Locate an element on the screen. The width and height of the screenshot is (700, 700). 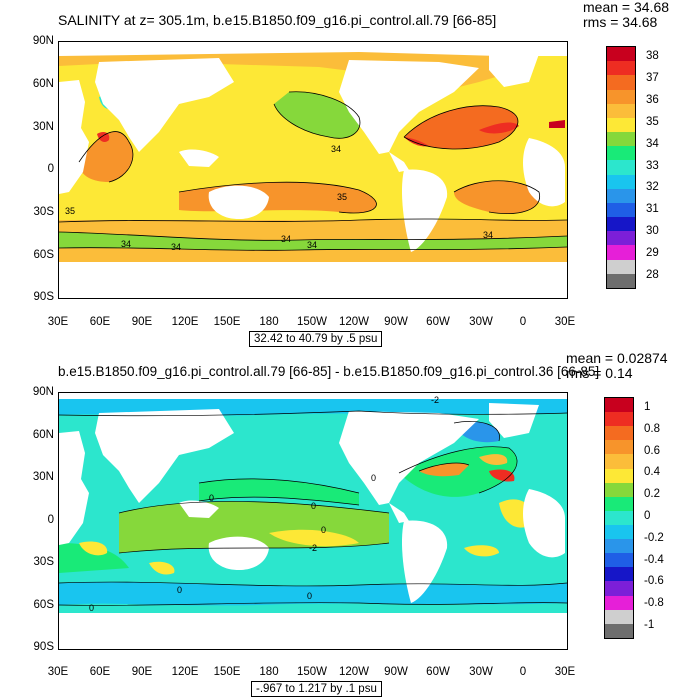
bottom-x-tick: 30E is located at coordinates (565, 672).